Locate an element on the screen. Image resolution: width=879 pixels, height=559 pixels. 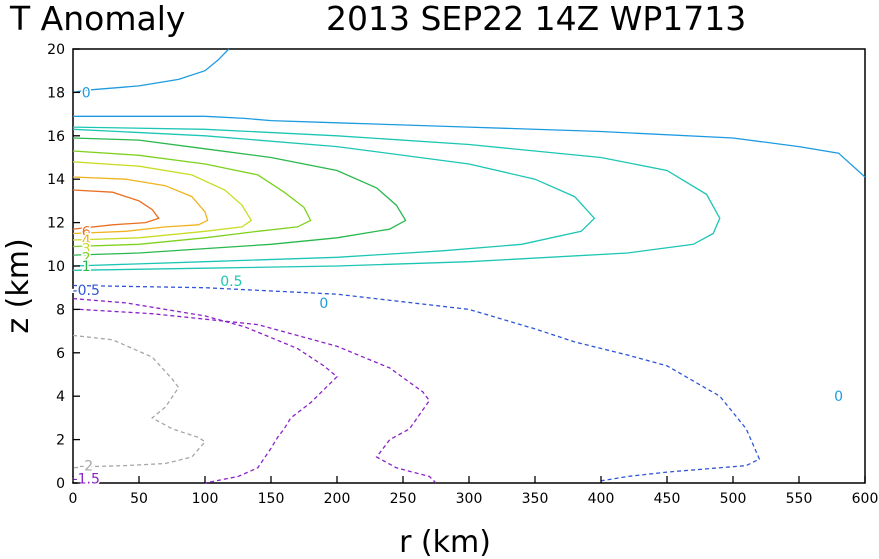
y-tick-label-0: 0 is located at coordinates (60, 484).